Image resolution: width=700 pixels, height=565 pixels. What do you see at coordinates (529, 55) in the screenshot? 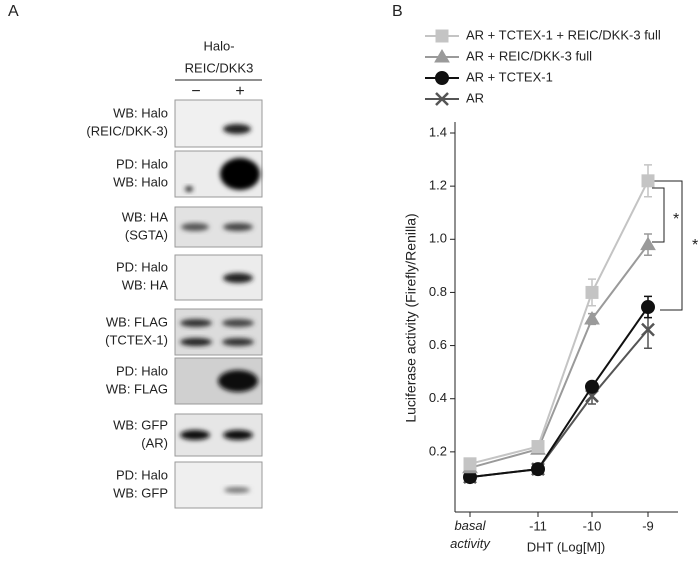
I see `legend-label: AR + REIC/DKK-3 full` at bounding box center [529, 55].